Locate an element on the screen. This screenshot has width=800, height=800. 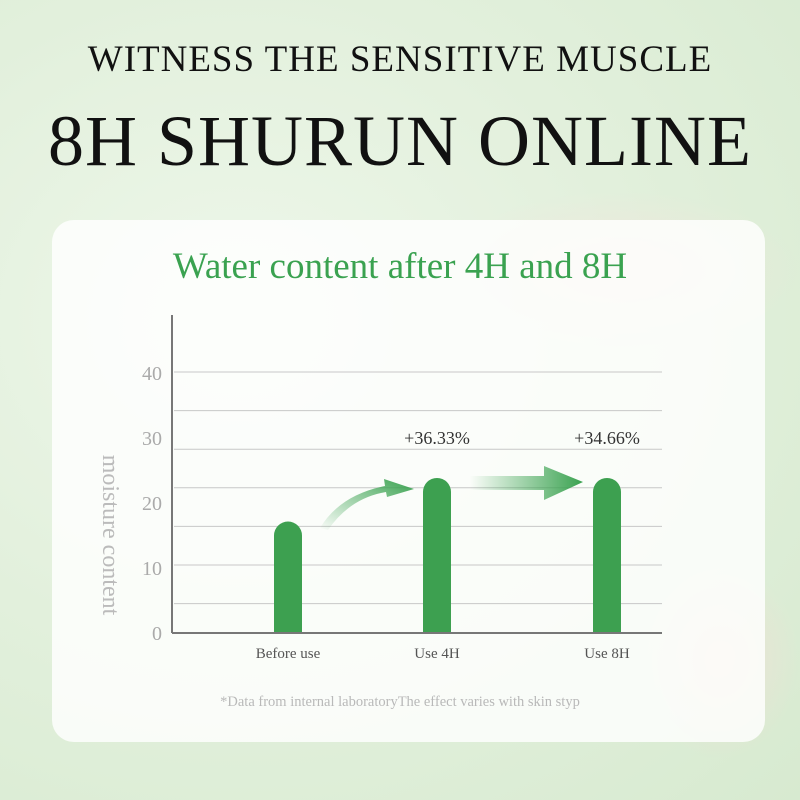
headline-main: 8H SHURUN ONLINE is located at coordinates (400, 141).